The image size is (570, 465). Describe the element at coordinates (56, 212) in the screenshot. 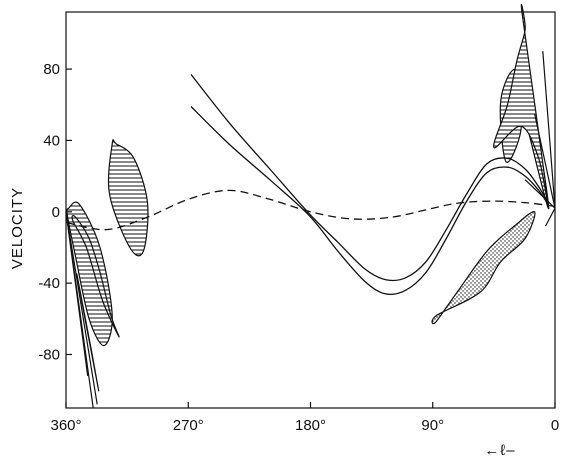

I see `y-tick-label: 0` at that location.